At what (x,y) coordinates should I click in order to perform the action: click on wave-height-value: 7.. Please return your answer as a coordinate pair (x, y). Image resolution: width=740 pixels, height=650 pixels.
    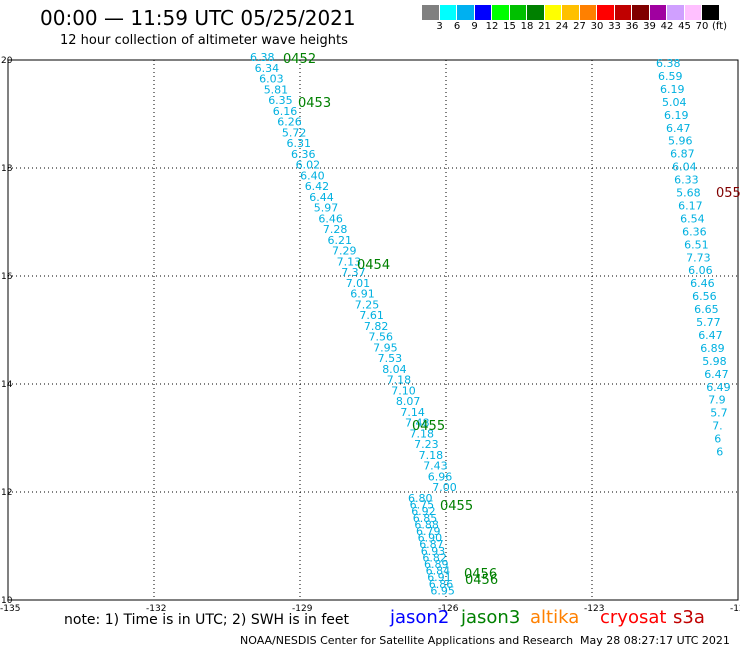
    Looking at the image, I should click on (717, 426).